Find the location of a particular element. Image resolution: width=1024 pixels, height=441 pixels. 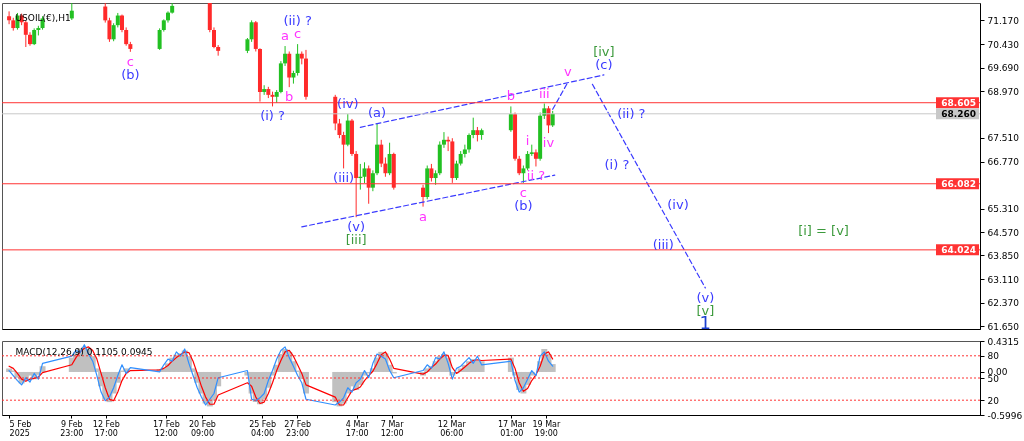

y-tick-label: 63.850 is located at coordinates (1003, 255).